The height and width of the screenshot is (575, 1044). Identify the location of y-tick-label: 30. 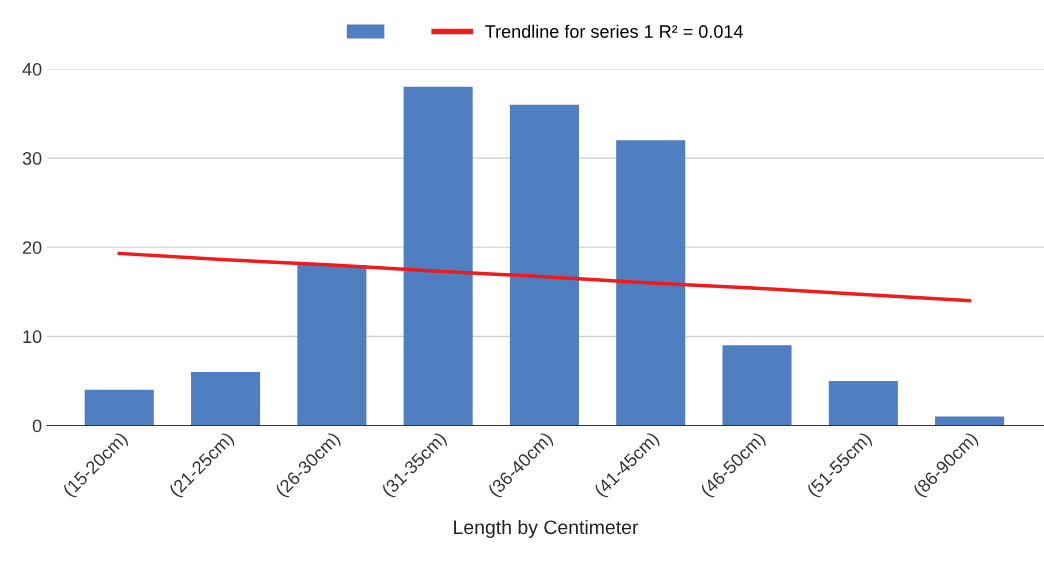
(32, 158).